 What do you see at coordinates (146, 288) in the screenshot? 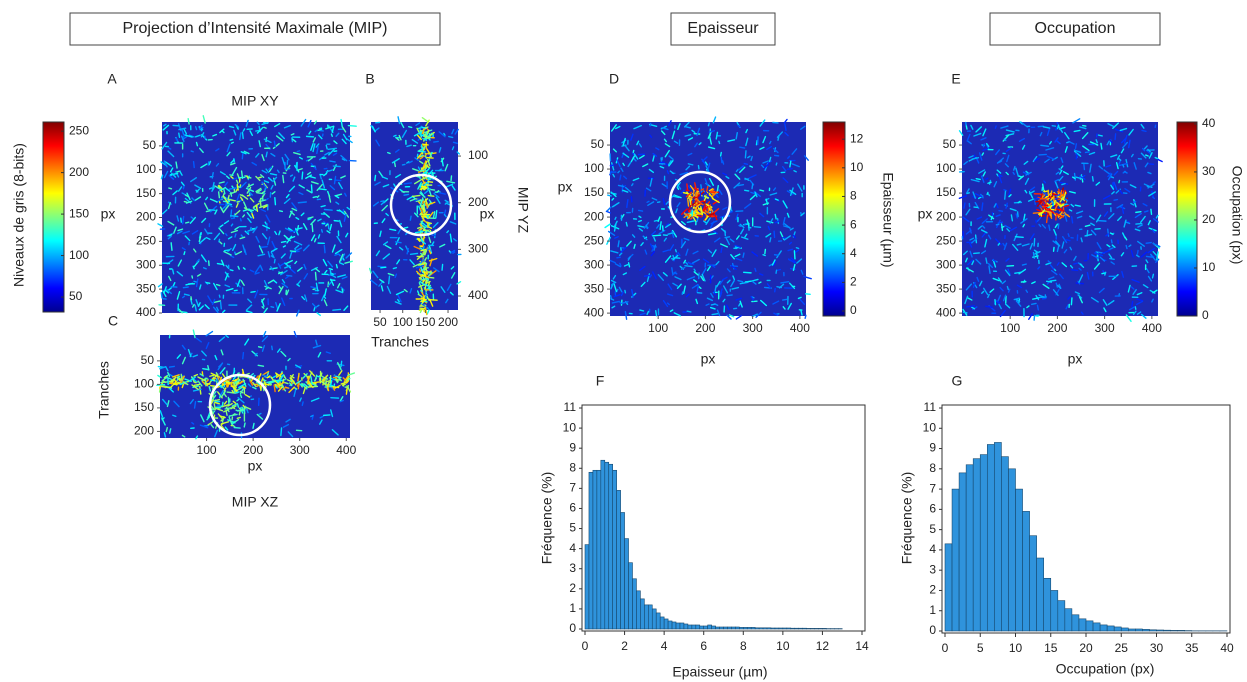
I see `y-tick-label: 350` at bounding box center [146, 288].